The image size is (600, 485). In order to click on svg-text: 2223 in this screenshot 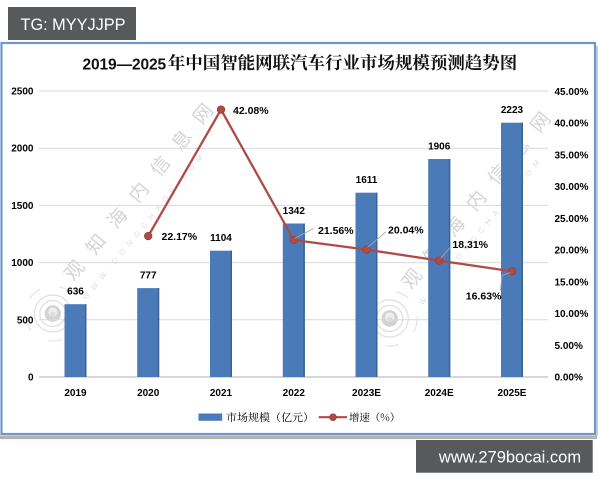, I will do `click(512, 110)`.